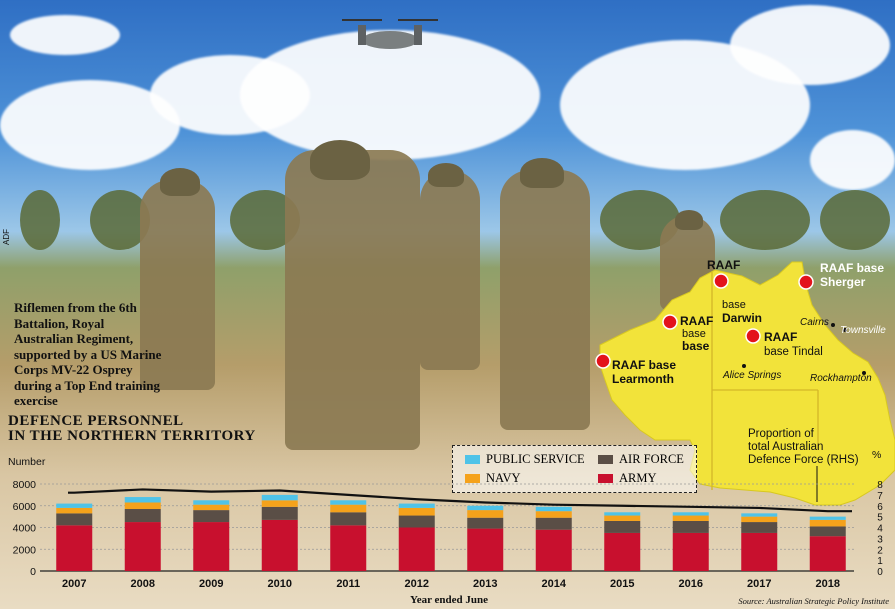 The width and height of the screenshot is (895, 609). Describe the element at coordinates (417, 584) in the screenshot. I see `x-tick-label: 2012` at that location.